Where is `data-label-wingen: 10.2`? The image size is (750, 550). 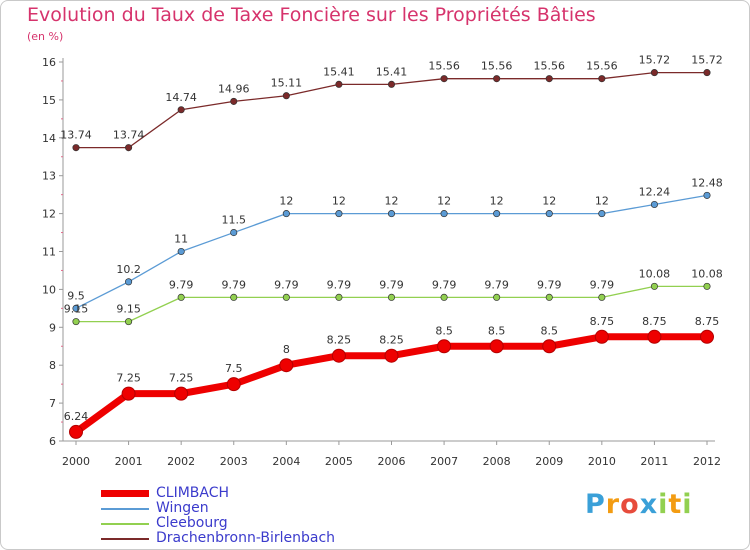
data-label-wingen: 10.2 is located at coordinates (128, 269).